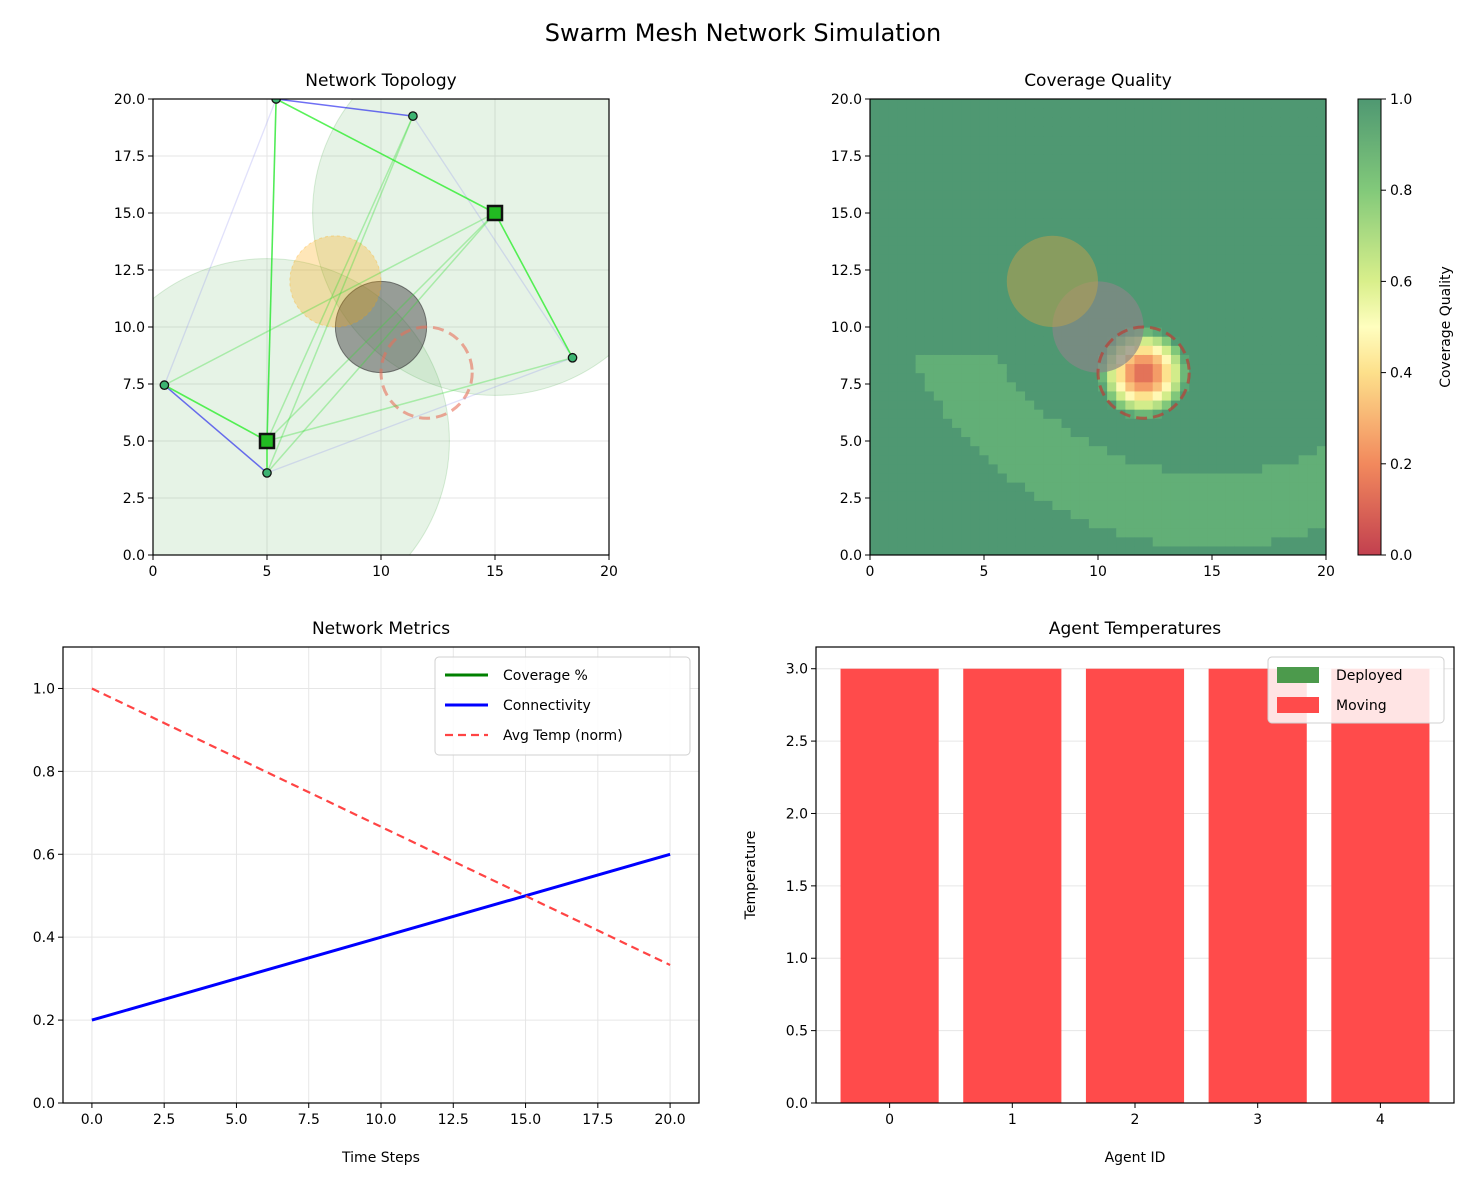 The width and height of the screenshot is (1472, 1181). I want to click on weak-link, so click(381, 327).